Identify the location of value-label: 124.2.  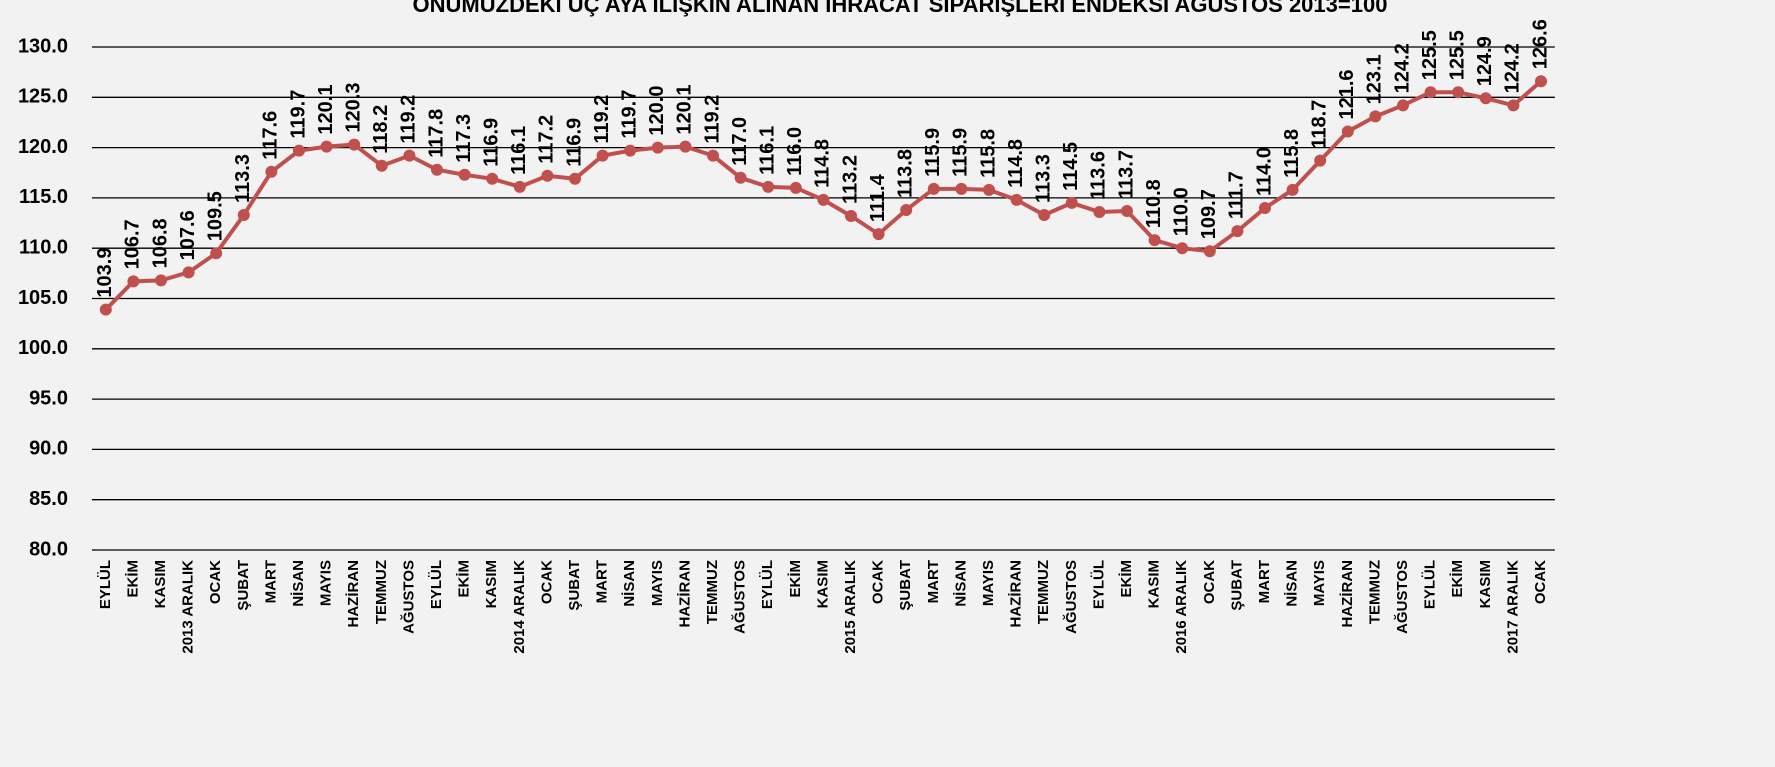
(1402, 68).